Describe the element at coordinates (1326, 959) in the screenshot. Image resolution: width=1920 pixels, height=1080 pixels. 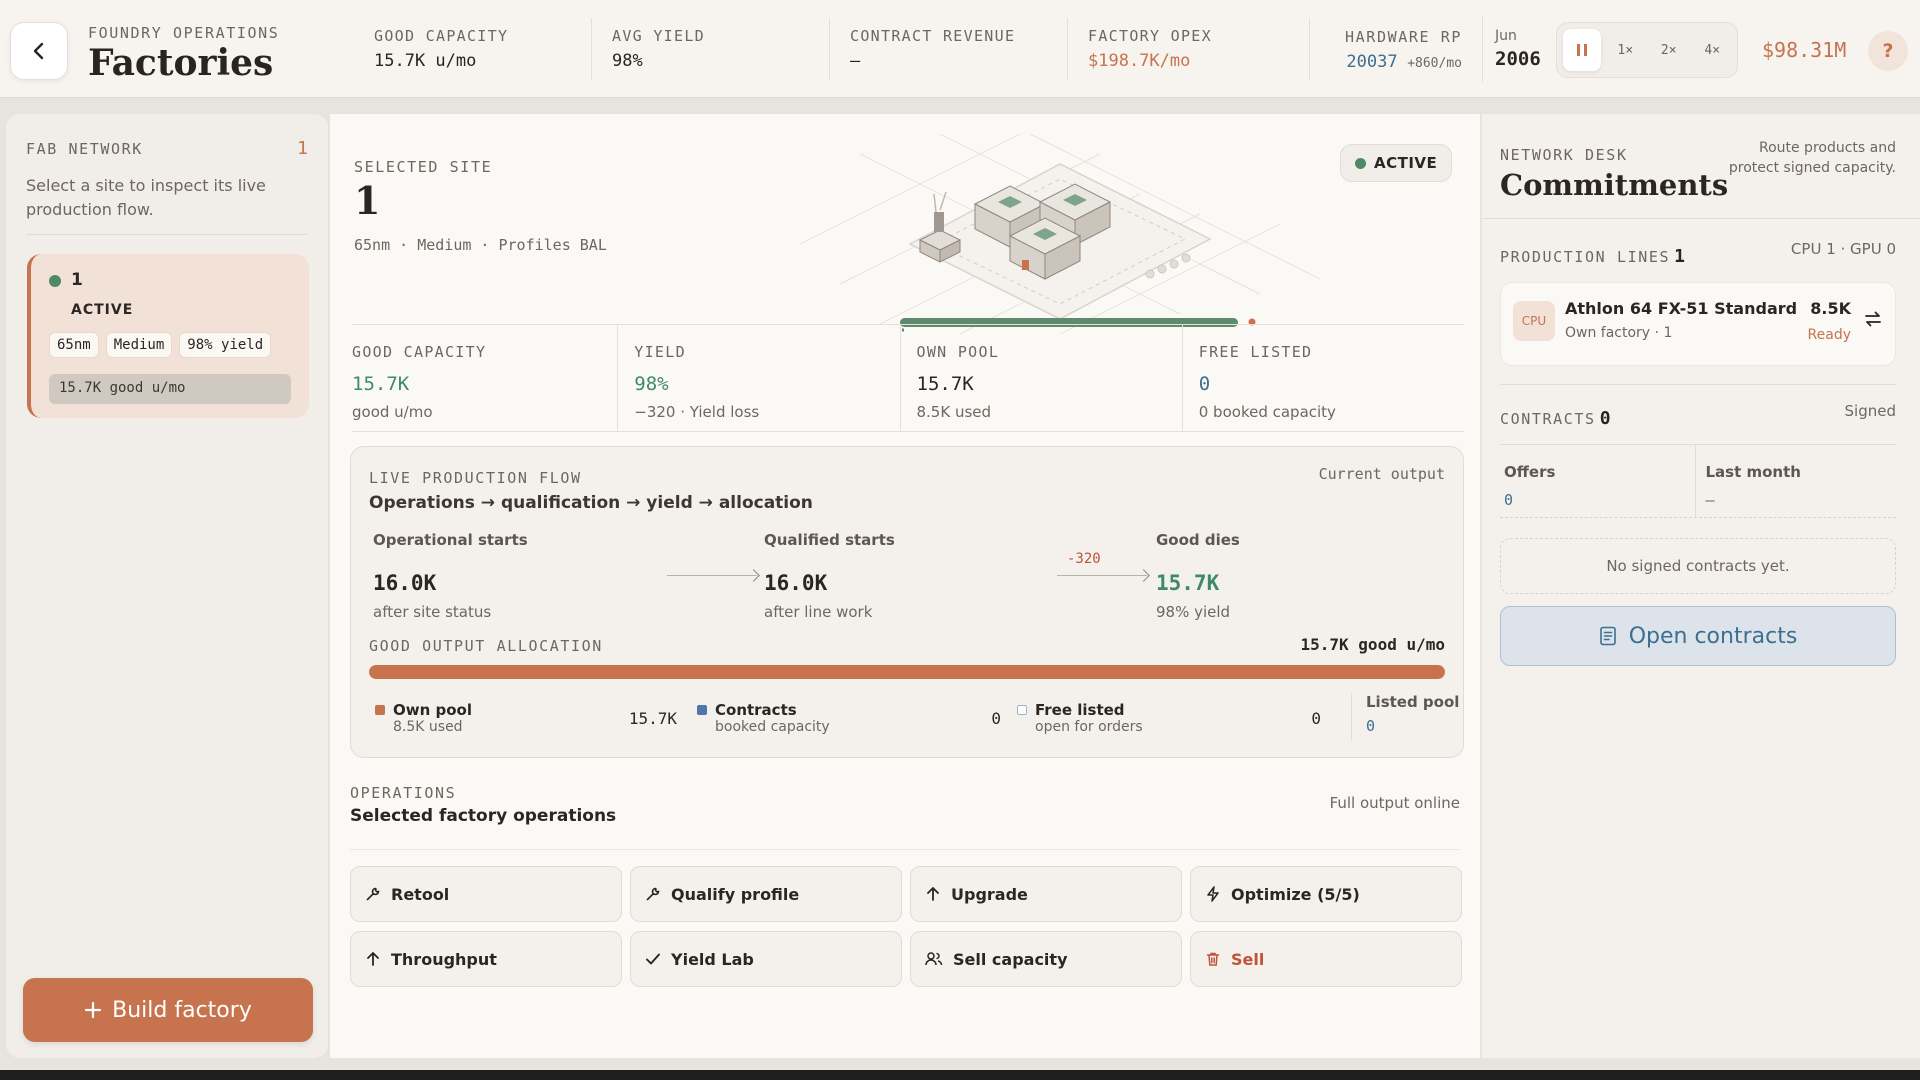
I see `sell-button: Sell` at that location.